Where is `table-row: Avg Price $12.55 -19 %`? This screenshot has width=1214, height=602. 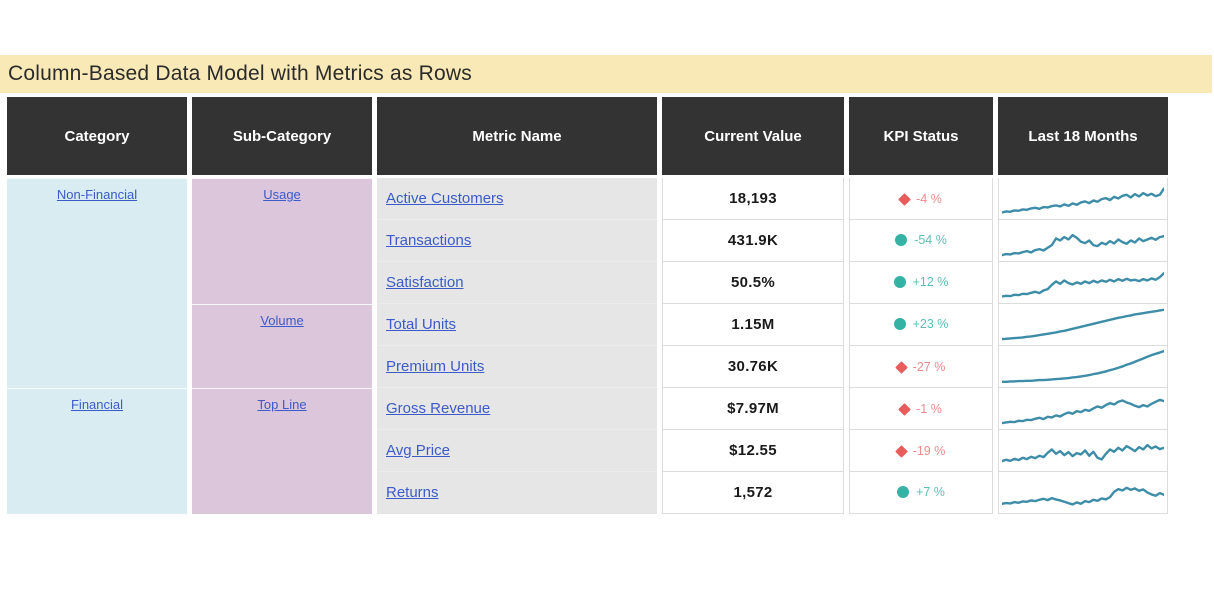 table-row: Avg Price $12.55 -19 % is located at coordinates (587, 451).